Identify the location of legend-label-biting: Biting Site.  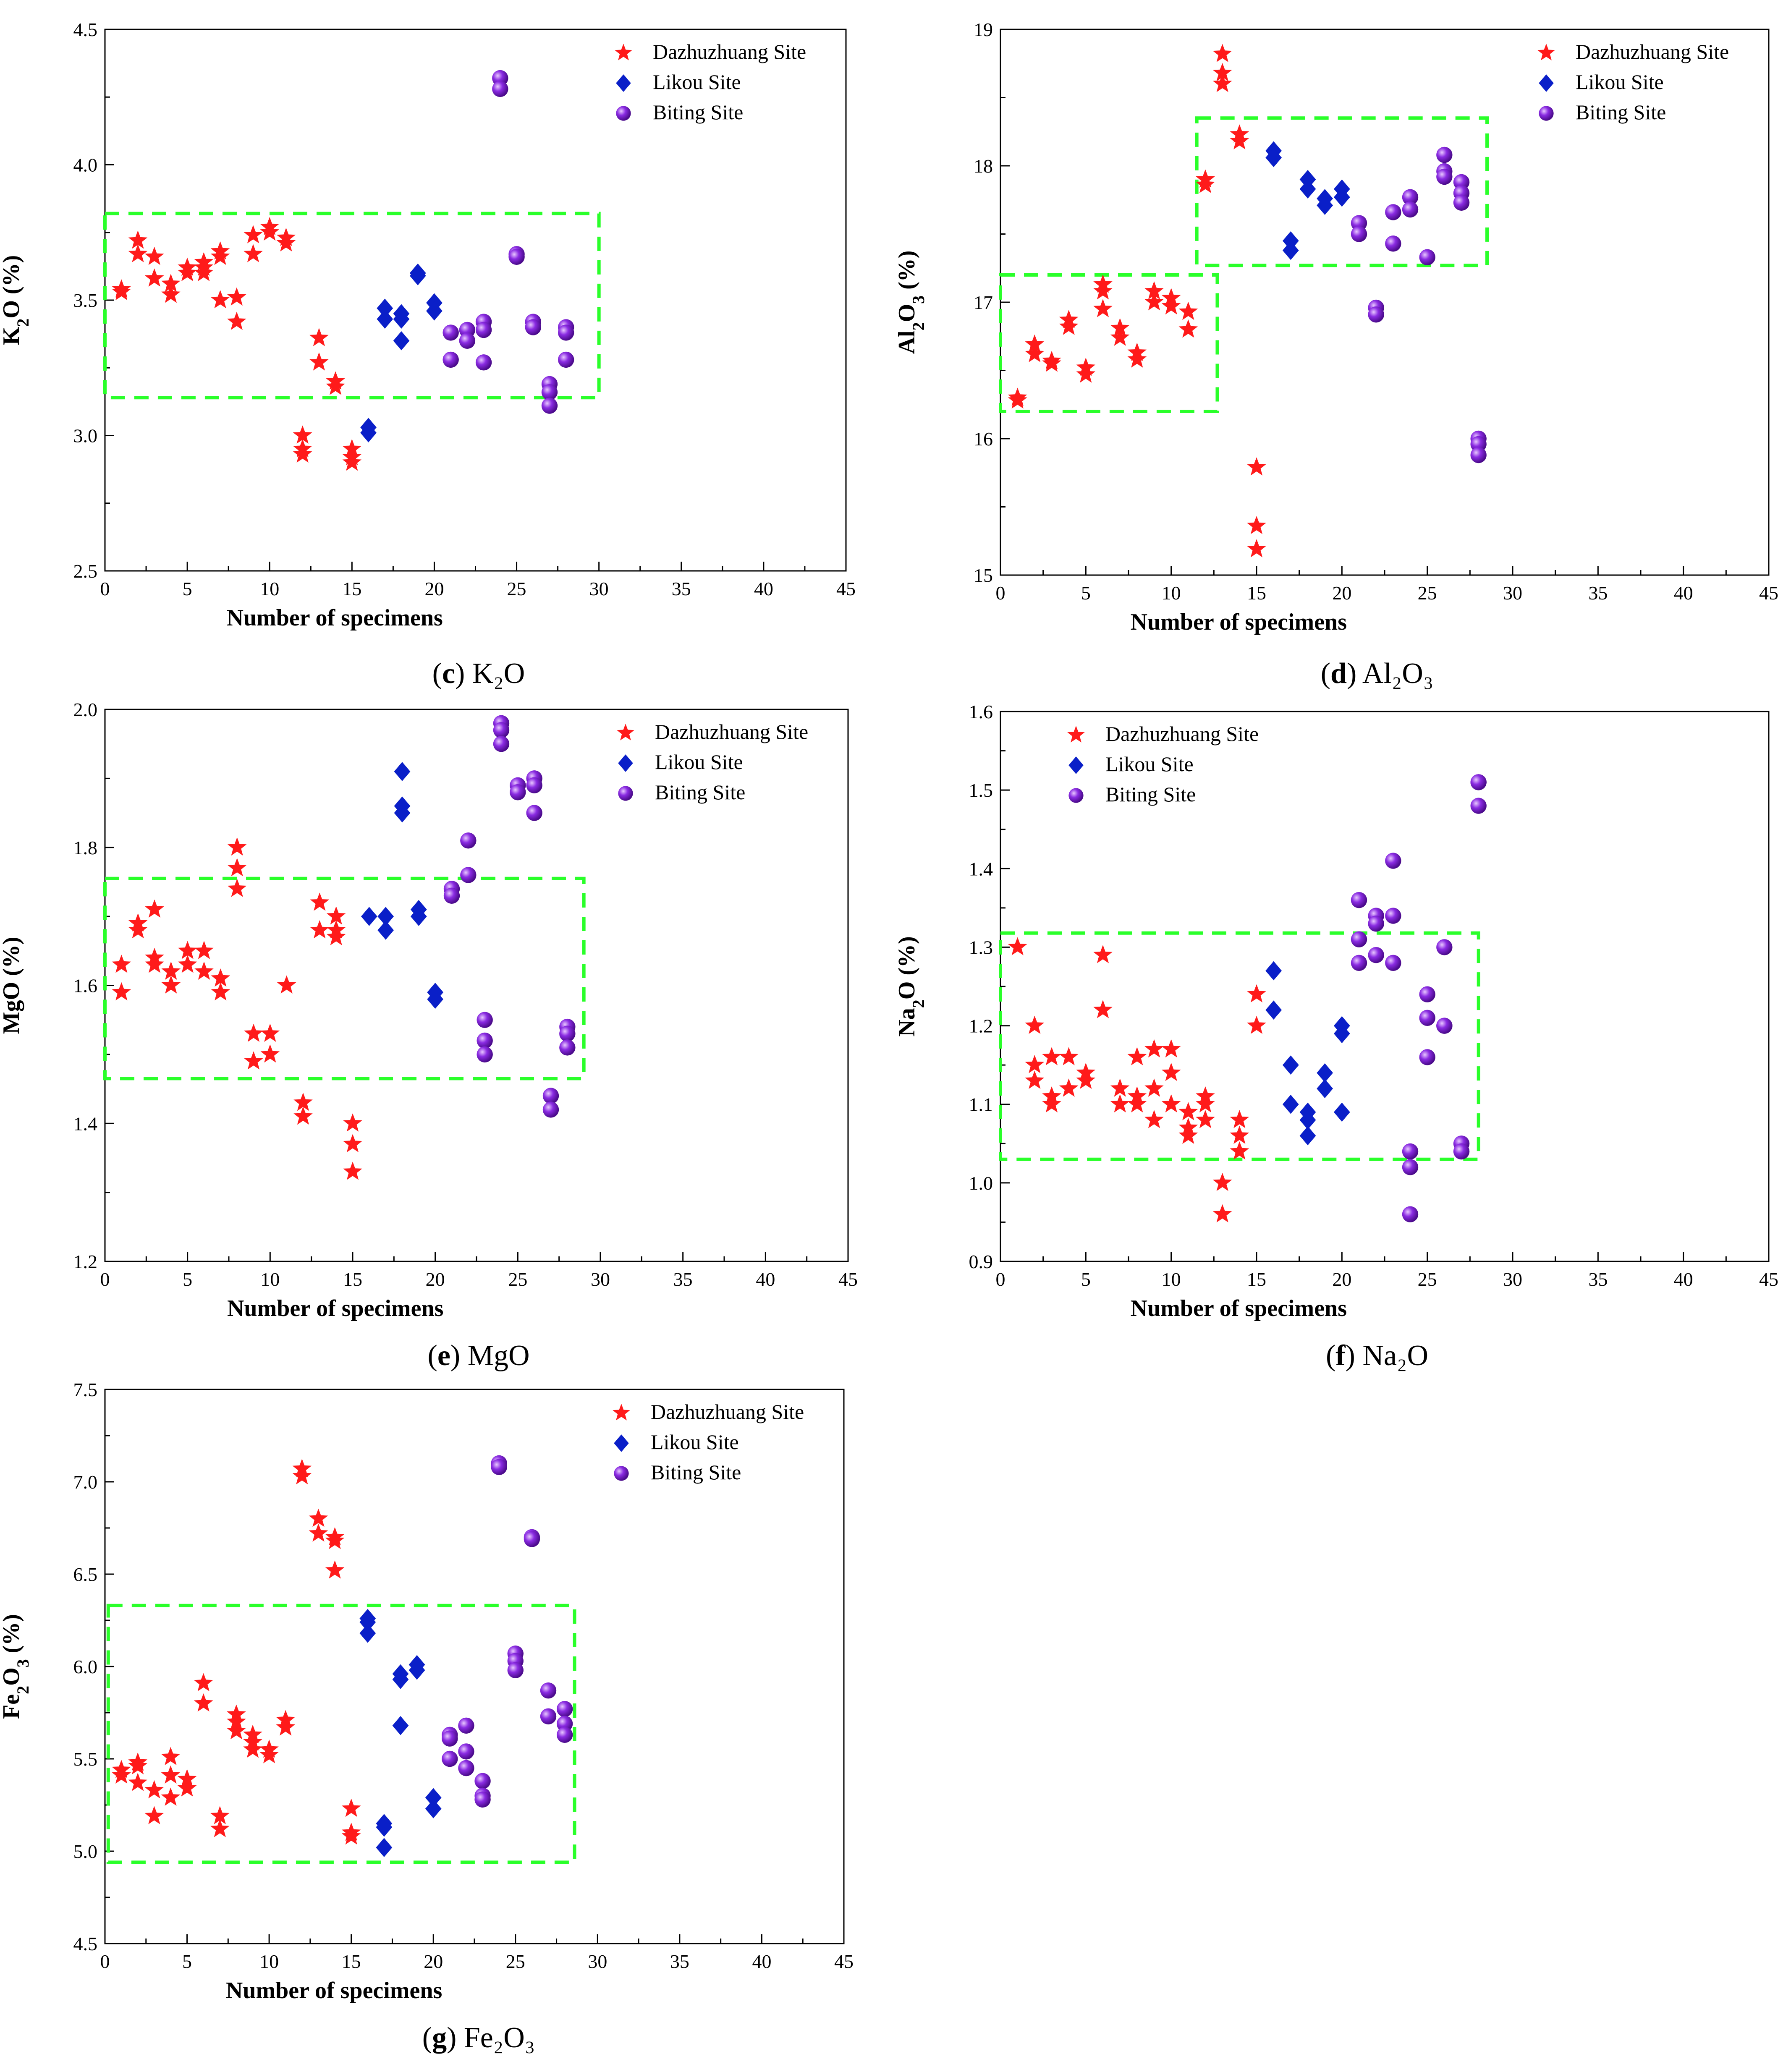
(700, 792).